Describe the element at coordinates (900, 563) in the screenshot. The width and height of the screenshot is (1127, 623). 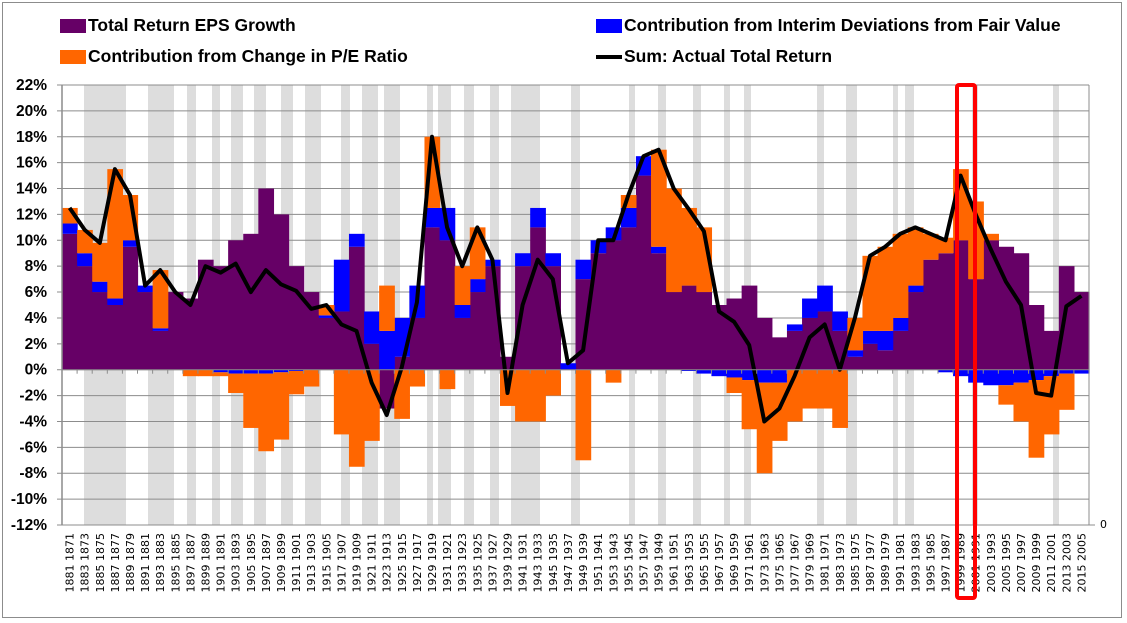
I see `x-tick-label: 1991 1981` at that location.